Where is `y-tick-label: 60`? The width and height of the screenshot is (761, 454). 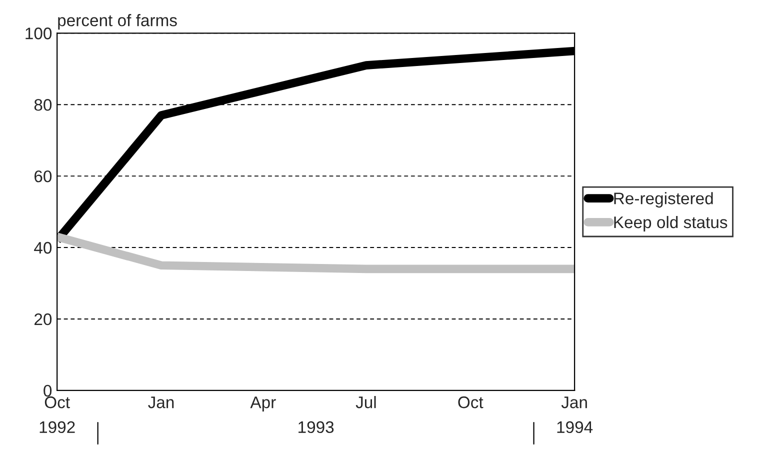 y-tick-label: 60 is located at coordinates (43, 176).